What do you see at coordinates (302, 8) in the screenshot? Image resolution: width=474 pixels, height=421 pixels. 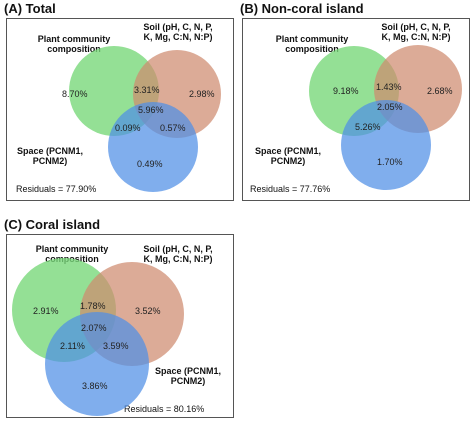 I see `panel-b-title: (B) Non-coral island` at bounding box center [302, 8].